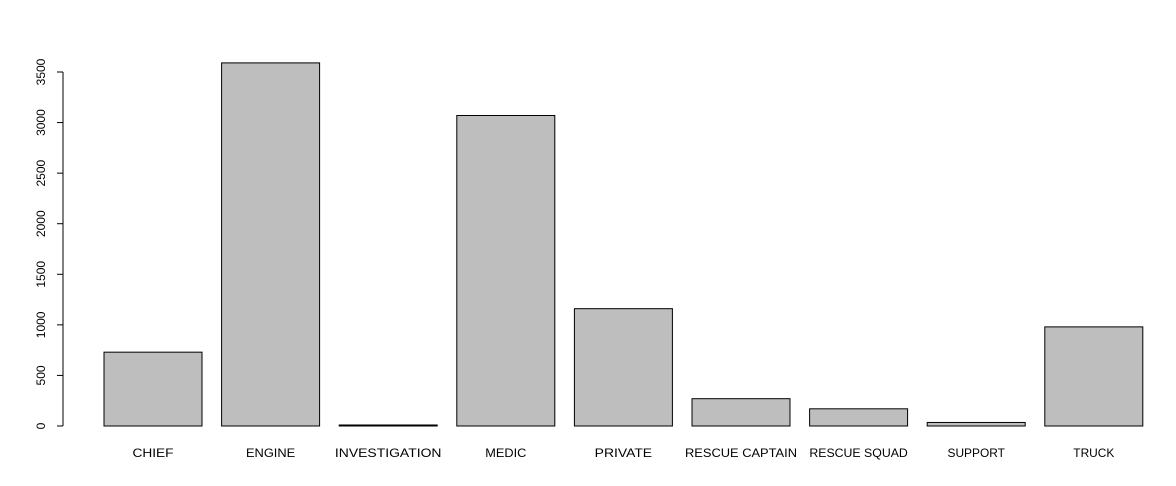 This screenshot has height=486, width=1176. What do you see at coordinates (153, 389) in the screenshot?
I see `bar-chief` at bounding box center [153, 389].